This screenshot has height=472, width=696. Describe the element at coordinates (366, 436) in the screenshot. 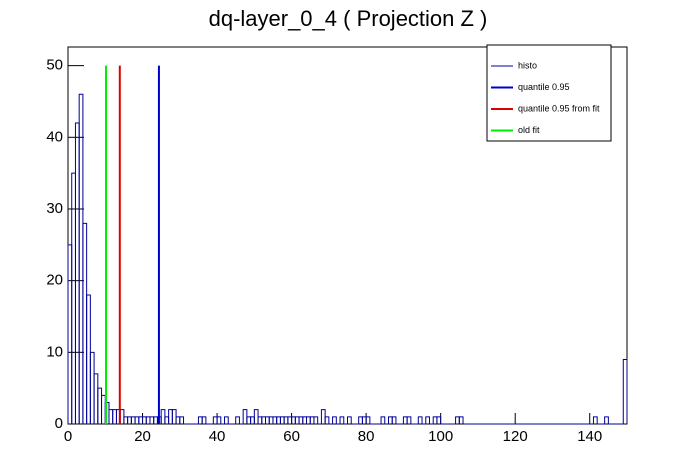

I see `x-tick-label: 80` at that location.